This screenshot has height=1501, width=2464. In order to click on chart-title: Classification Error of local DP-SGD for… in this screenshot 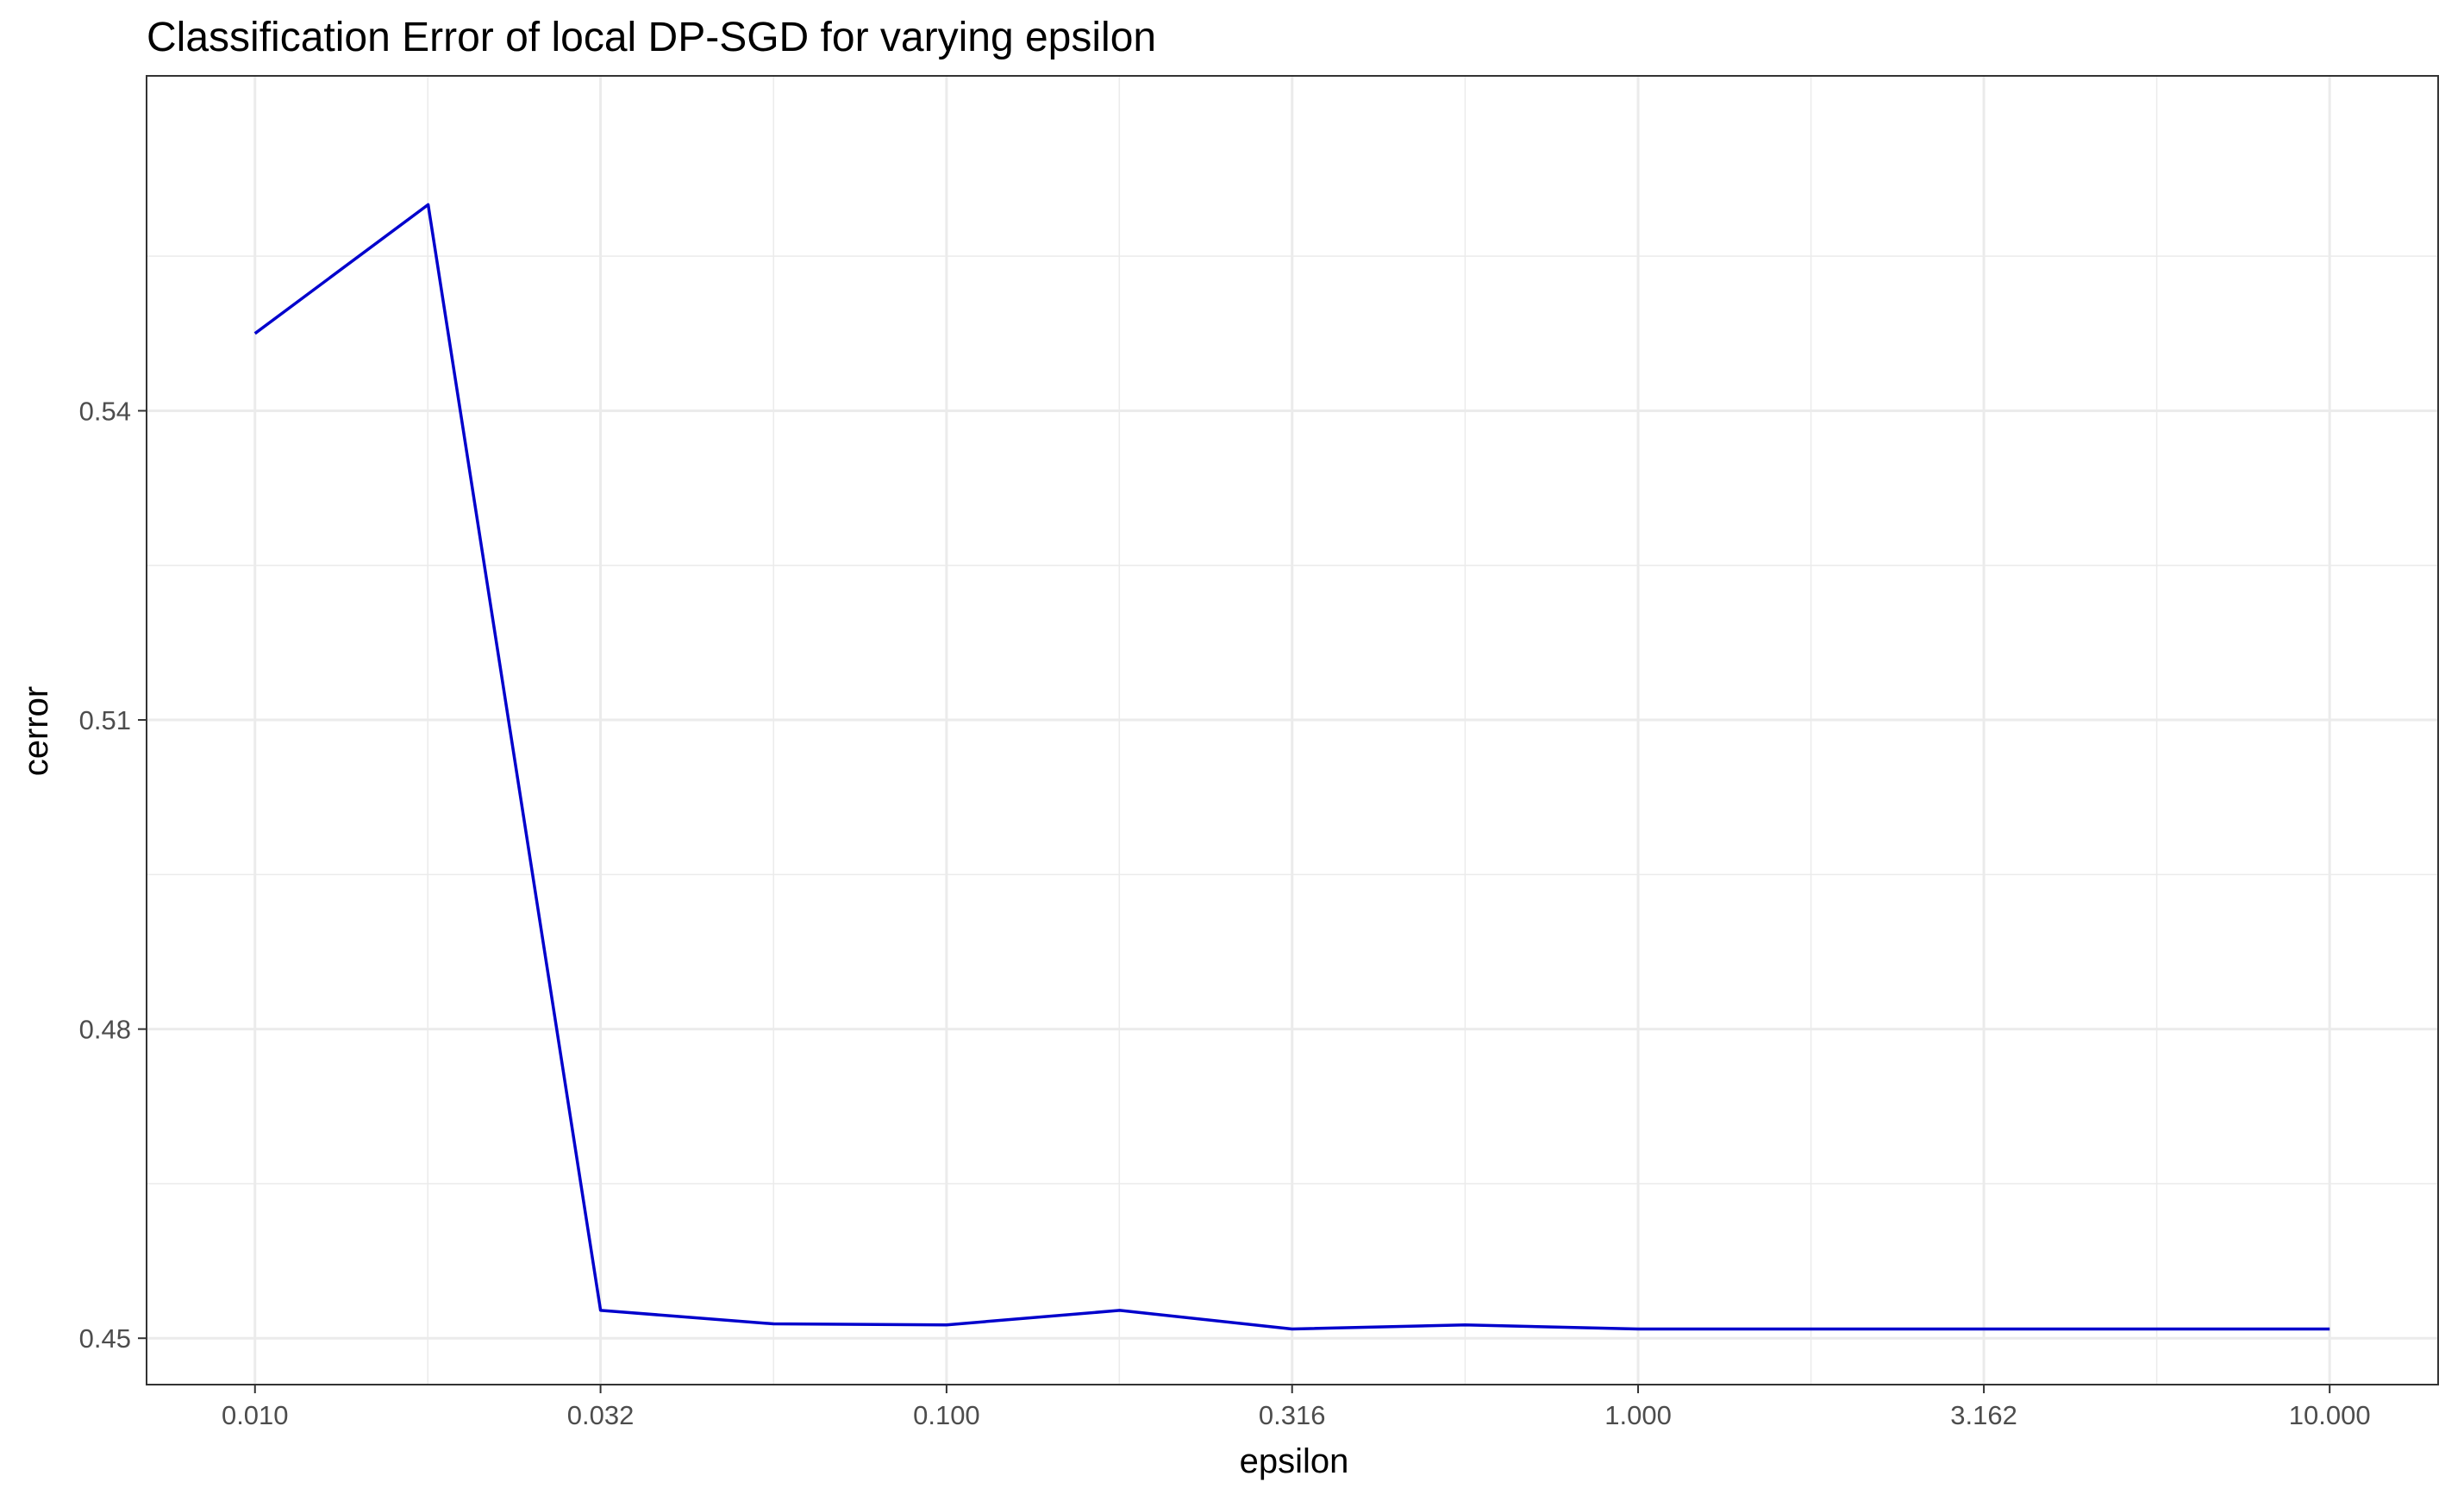, I will do `click(651, 37)`.